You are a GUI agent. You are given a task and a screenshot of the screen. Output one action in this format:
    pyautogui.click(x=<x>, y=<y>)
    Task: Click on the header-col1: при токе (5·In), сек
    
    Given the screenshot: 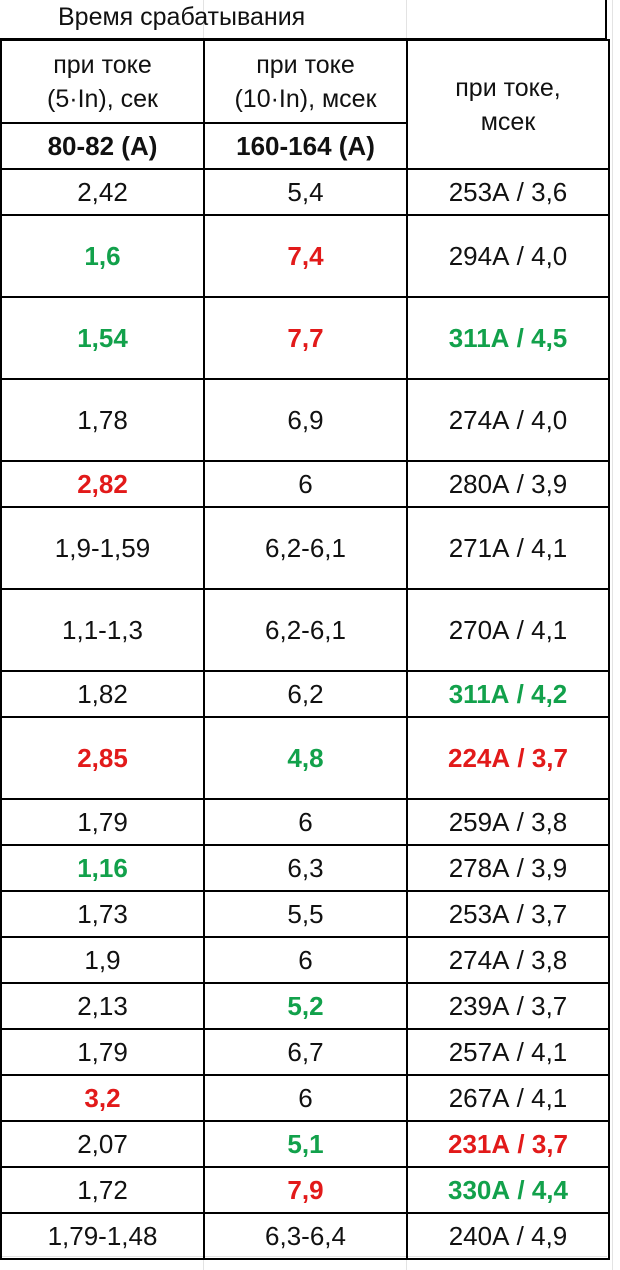 What is the action you would take?
    pyautogui.click(x=102, y=81)
    